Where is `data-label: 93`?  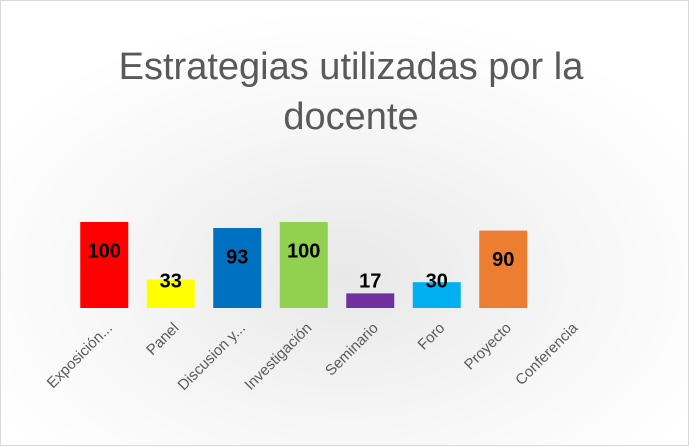
data-label: 93 is located at coordinates (237, 257).